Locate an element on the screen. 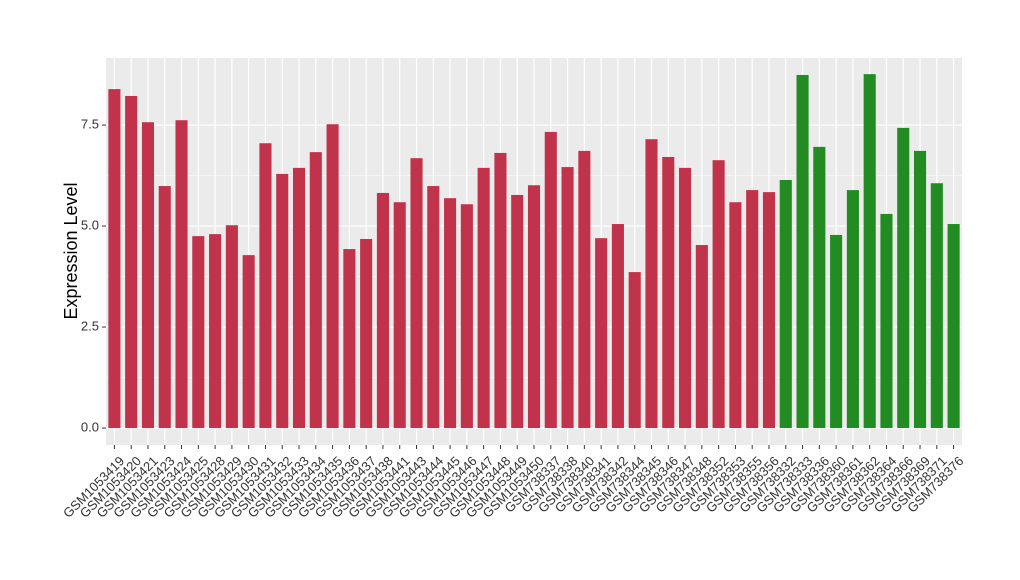  y-tick-label: 5.0 is located at coordinates (90, 224).